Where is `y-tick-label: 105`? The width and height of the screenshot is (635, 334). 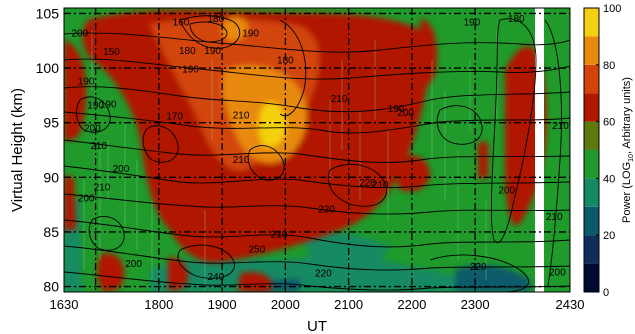
y-tick-label: 105 is located at coordinates (48, 13).